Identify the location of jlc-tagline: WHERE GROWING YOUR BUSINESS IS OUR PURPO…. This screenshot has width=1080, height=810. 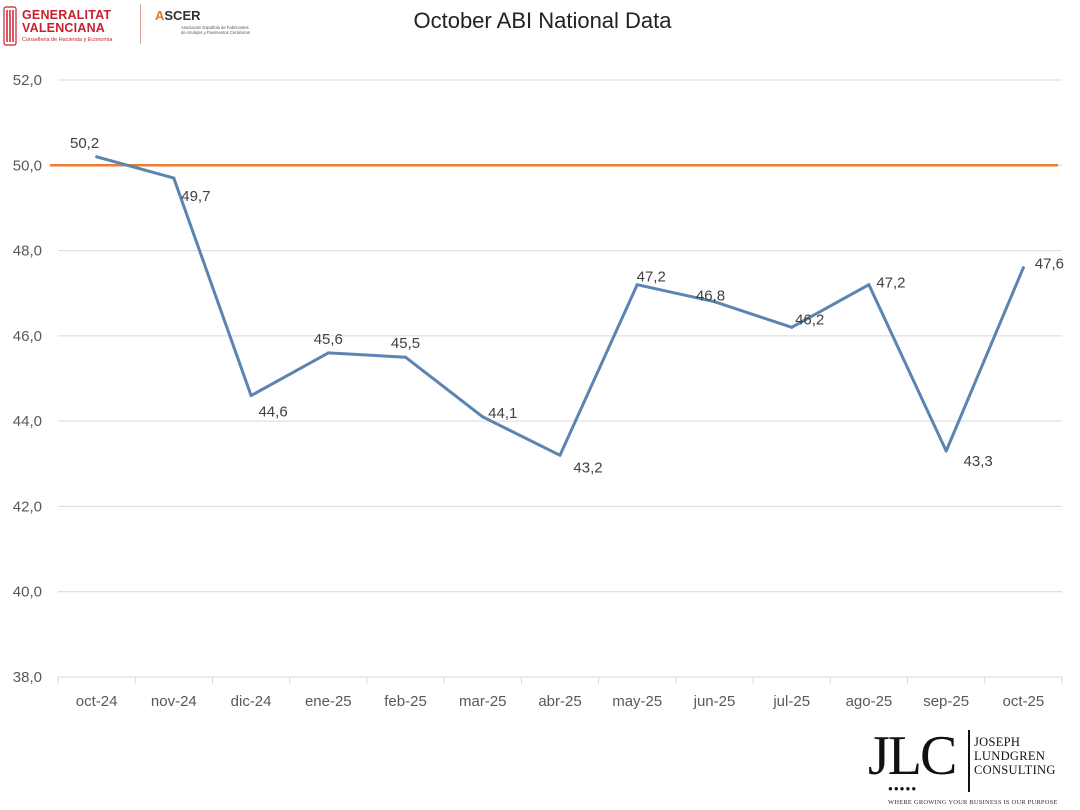
(973, 802).